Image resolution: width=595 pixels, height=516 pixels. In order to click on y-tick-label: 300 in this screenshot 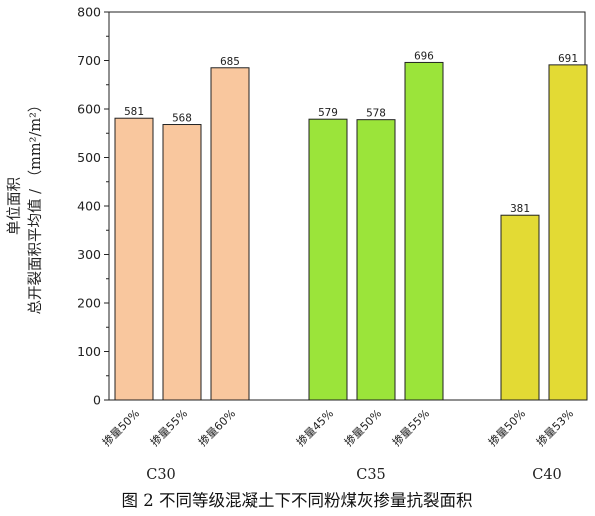, I will do `click(89, 254)`.